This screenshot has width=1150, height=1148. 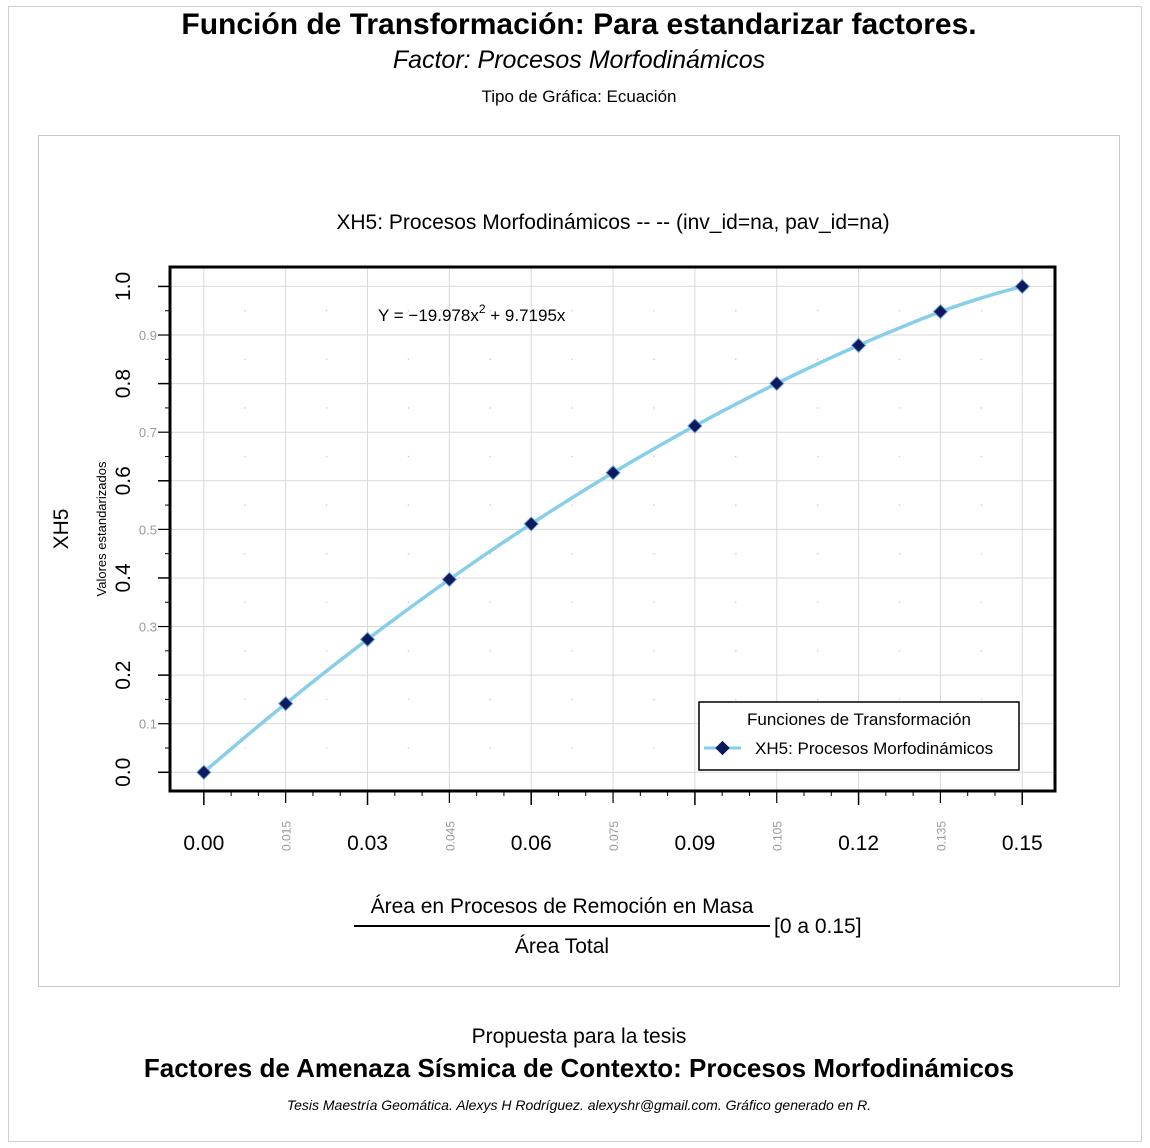 I want to click on chart-type-label: Tipo de Gráfica: Ecuación, so click(x=579, y=96).